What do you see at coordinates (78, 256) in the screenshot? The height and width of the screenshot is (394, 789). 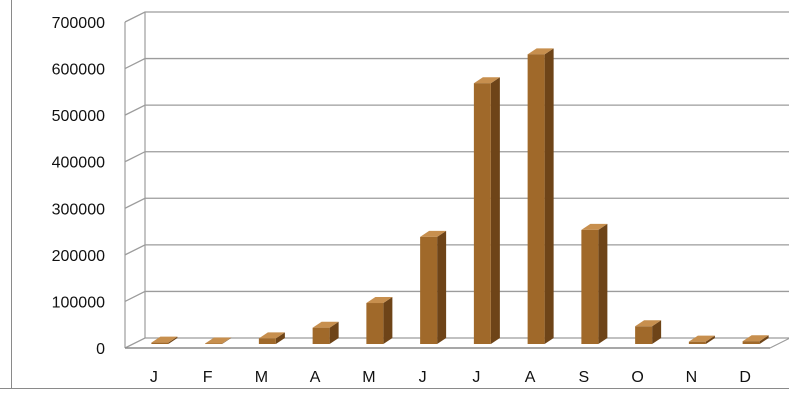 I see `y-tick-label-200000: 200000` at bounding box center [78, 256].